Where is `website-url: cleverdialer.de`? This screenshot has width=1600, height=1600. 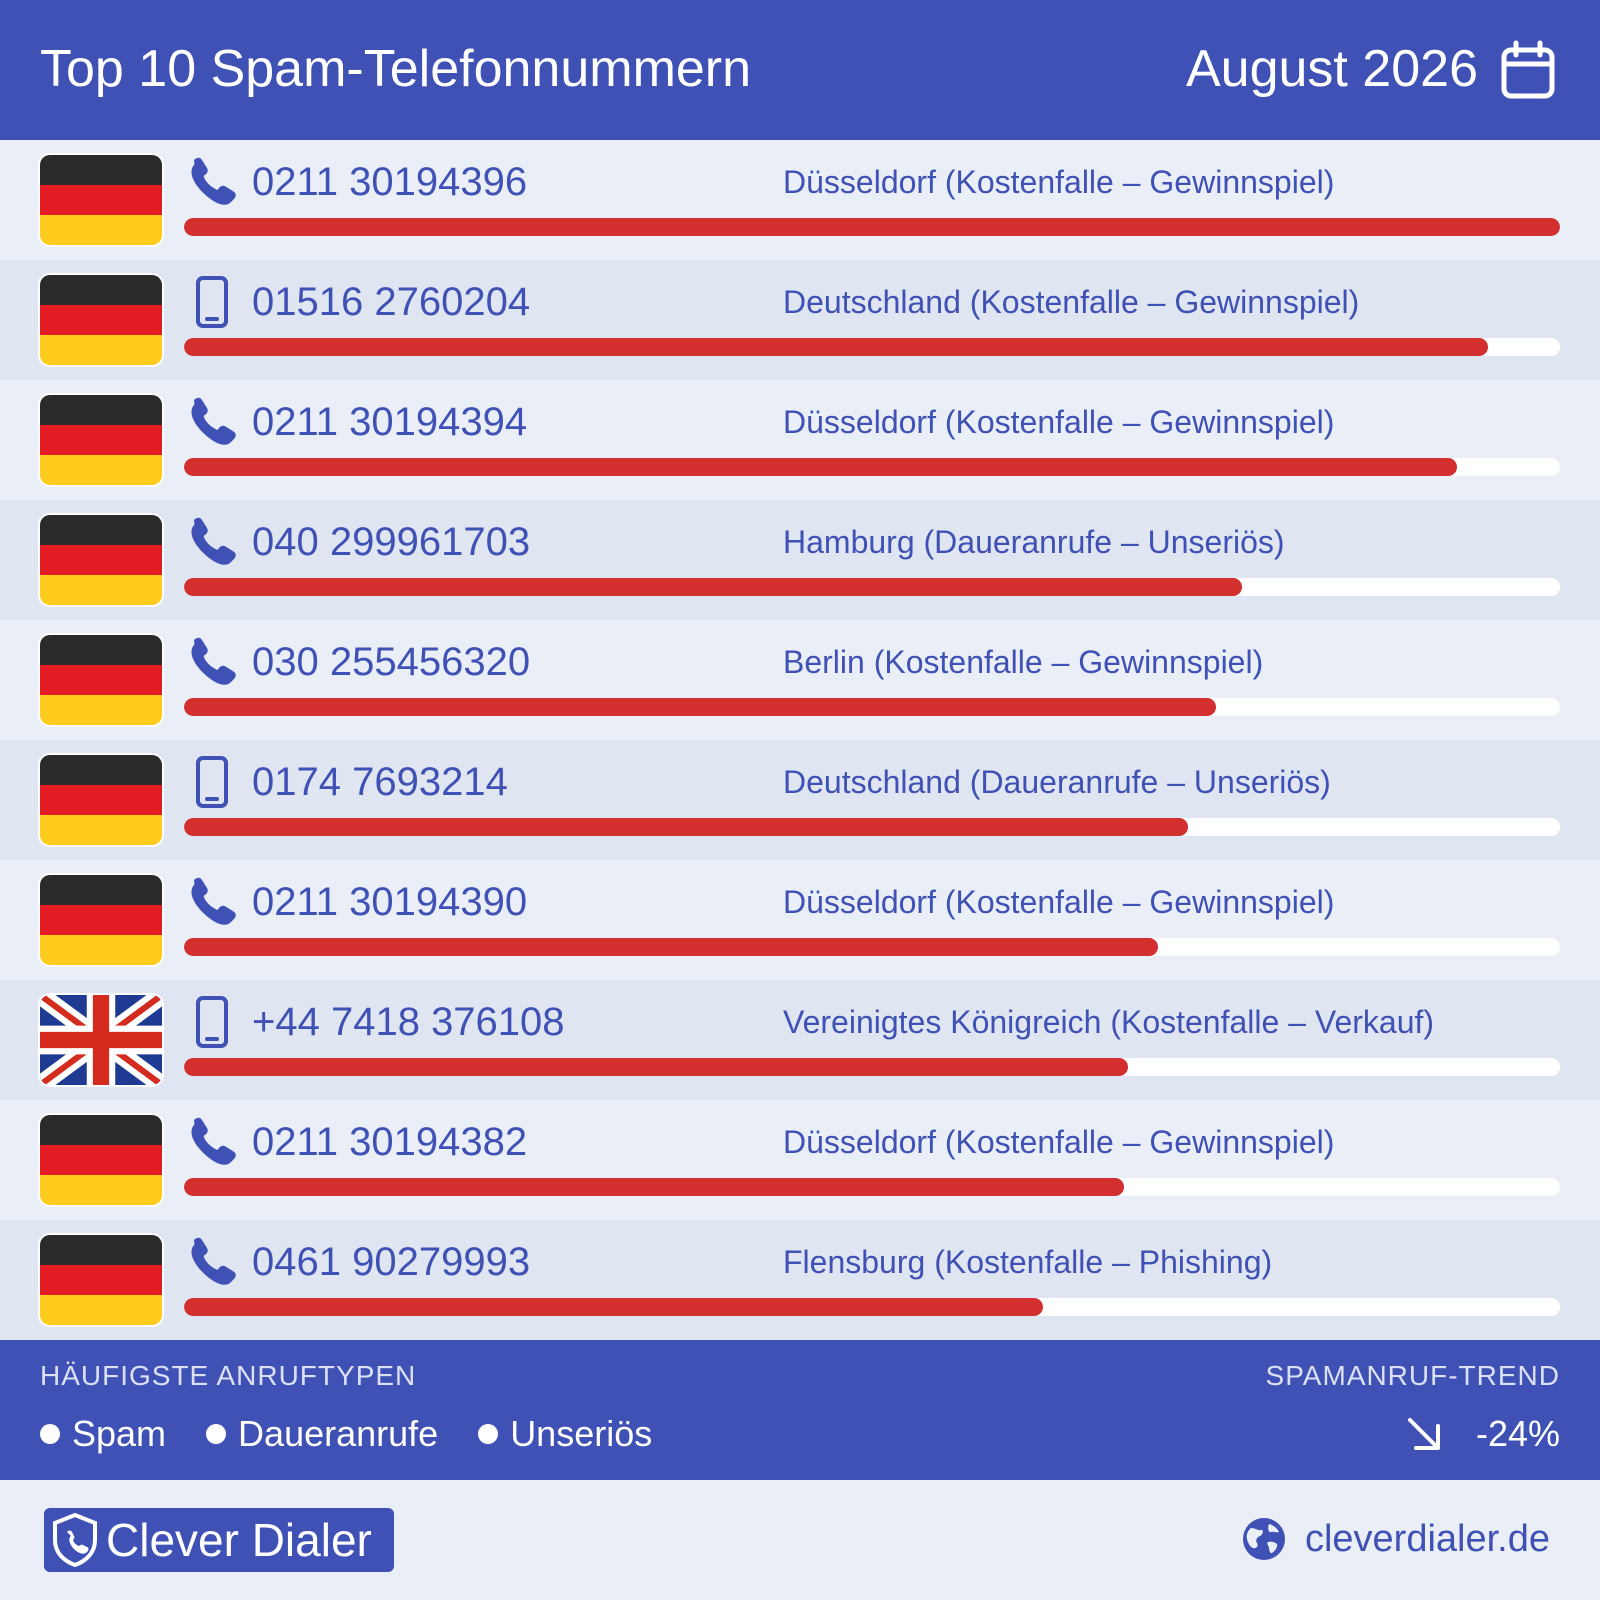 website-url: cleverdialer.de is located at coordinates (1427, 1539).